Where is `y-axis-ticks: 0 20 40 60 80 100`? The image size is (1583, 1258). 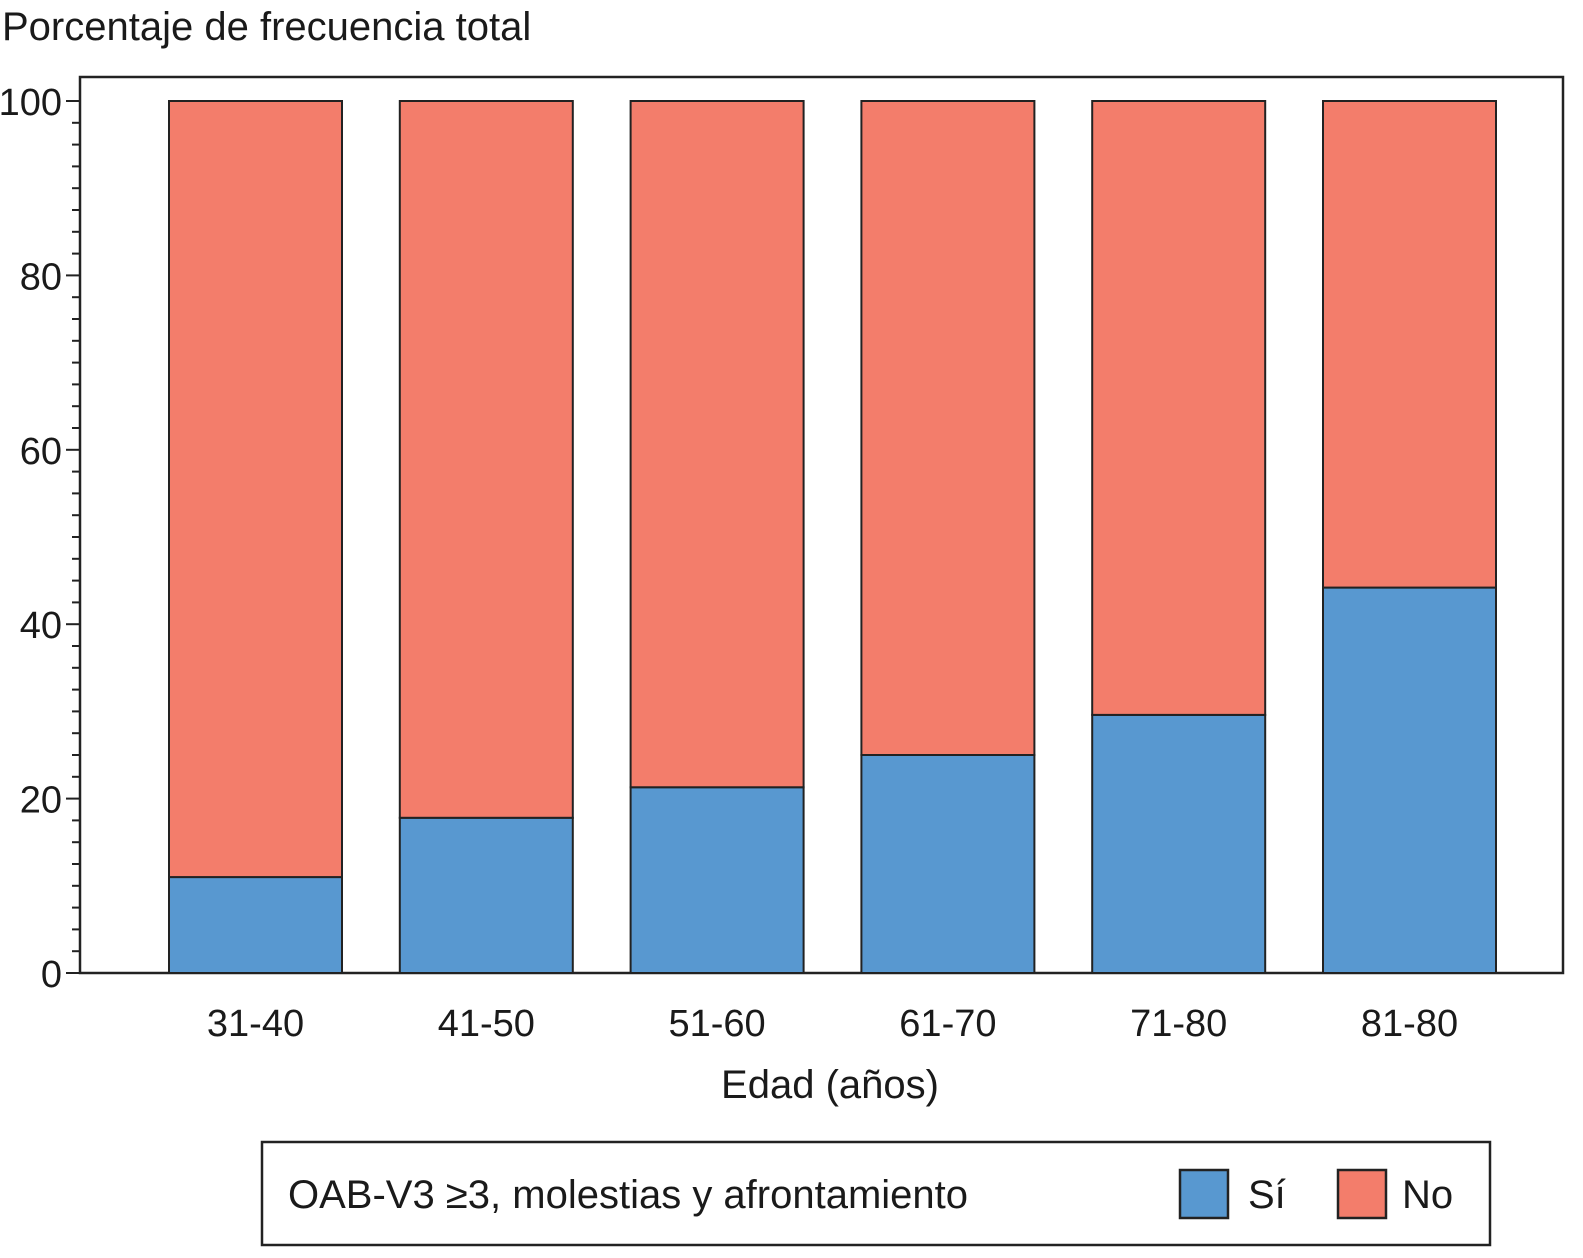 y-axis-ticks: 0 20 40 60 80 100 is located at coordinates (40, 539).